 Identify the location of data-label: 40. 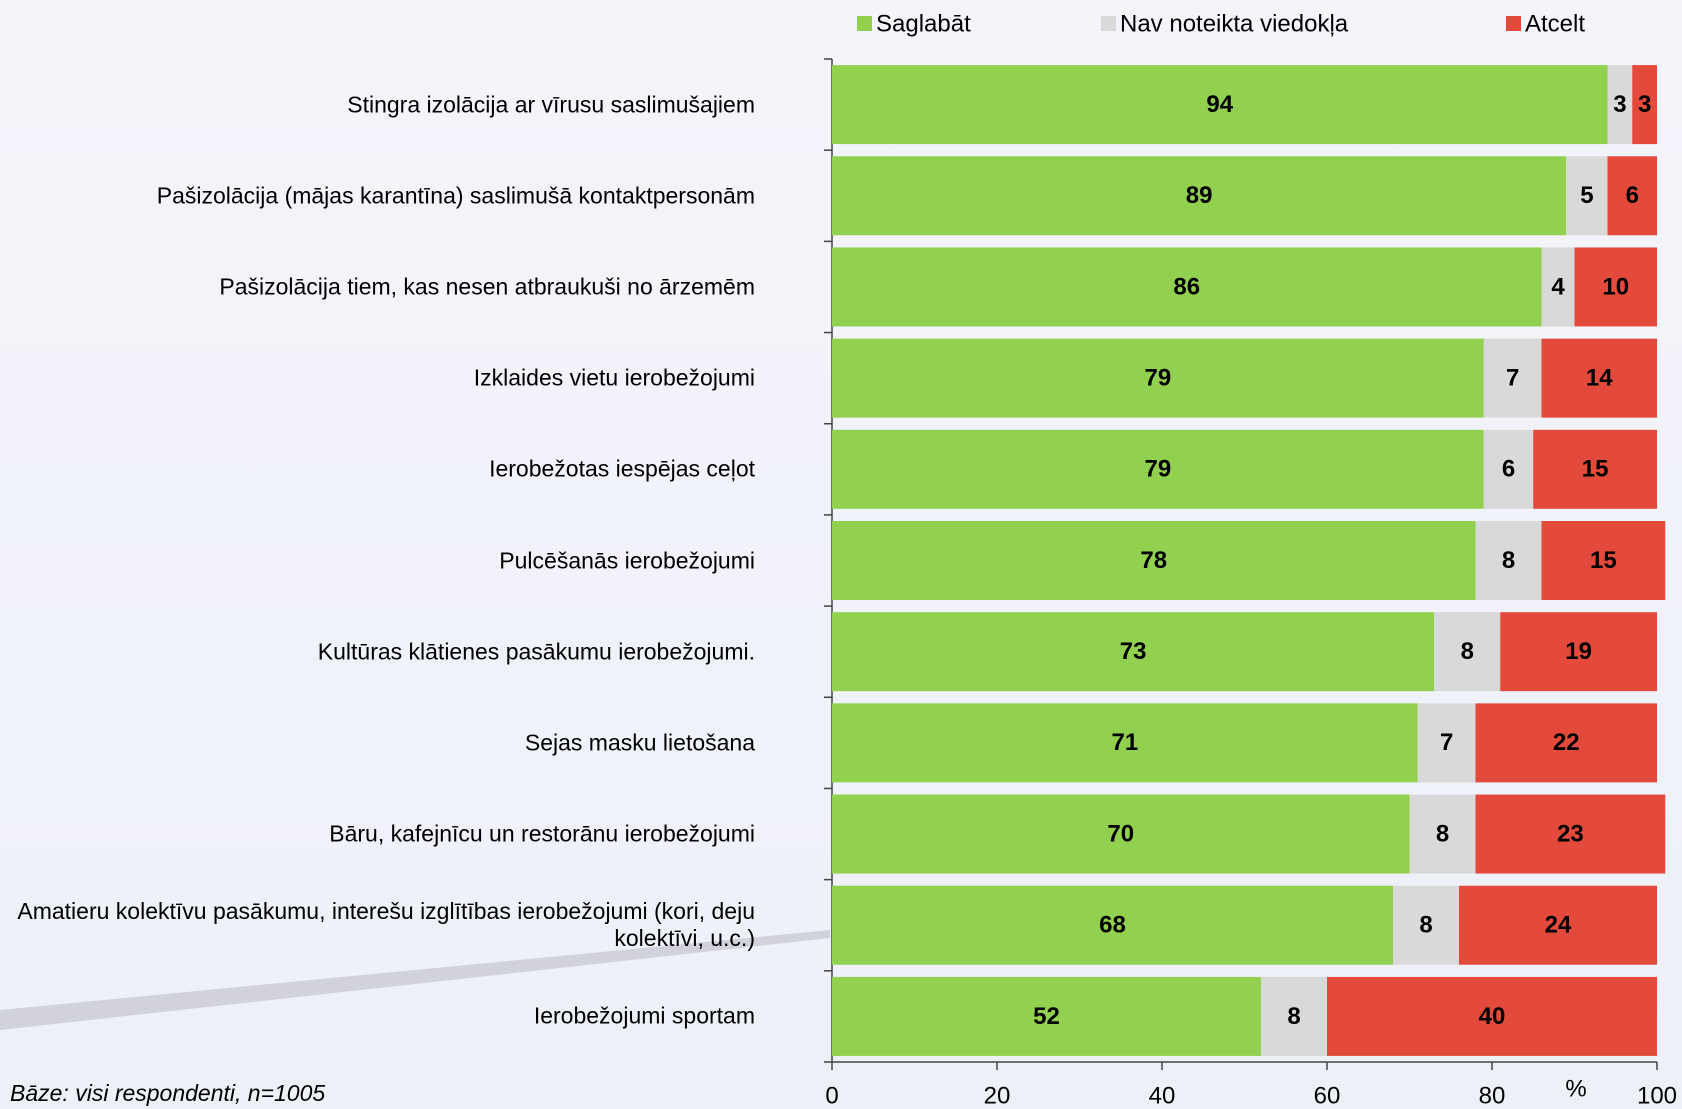
(1492, 1016).